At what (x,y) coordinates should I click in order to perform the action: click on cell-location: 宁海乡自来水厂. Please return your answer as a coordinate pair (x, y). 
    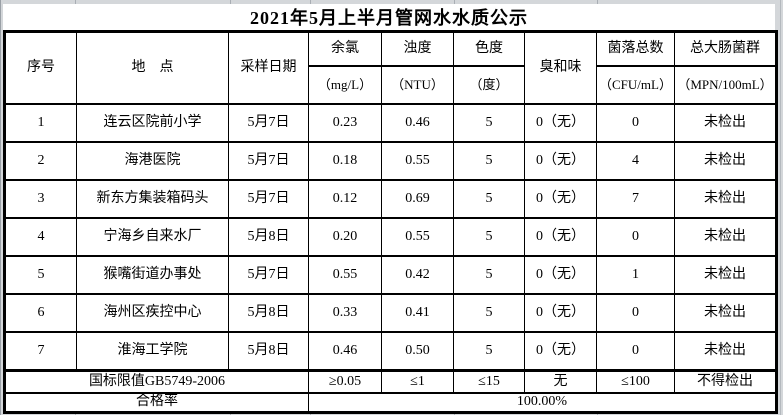
    Looking at the image, I should click on (152, 237).